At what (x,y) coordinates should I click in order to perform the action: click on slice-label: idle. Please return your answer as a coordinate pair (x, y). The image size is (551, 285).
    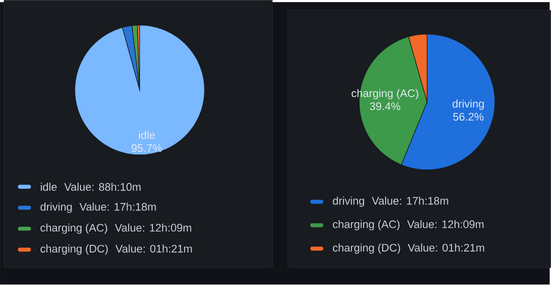
    Looking at the image, I should click on (146, 135).